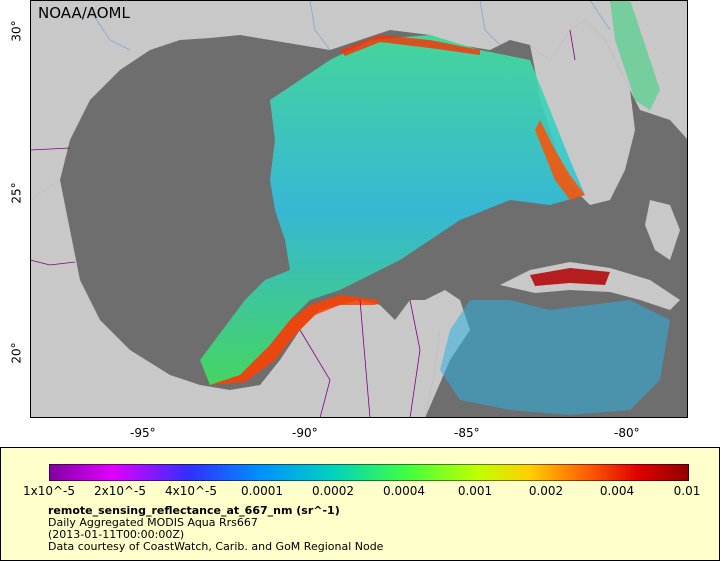 This screenshot has width=720, height=561. What do you see at coordinates (662, 230) in the screenshot?
I see `land-bahamas` at bounding box center [662, 230].